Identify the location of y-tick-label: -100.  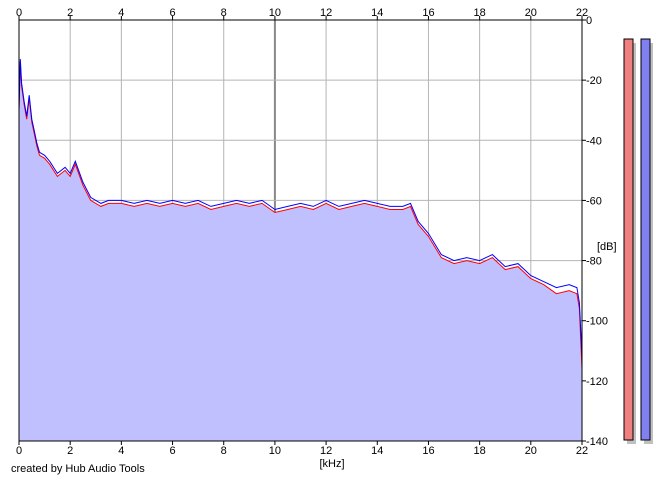
(597, 322).